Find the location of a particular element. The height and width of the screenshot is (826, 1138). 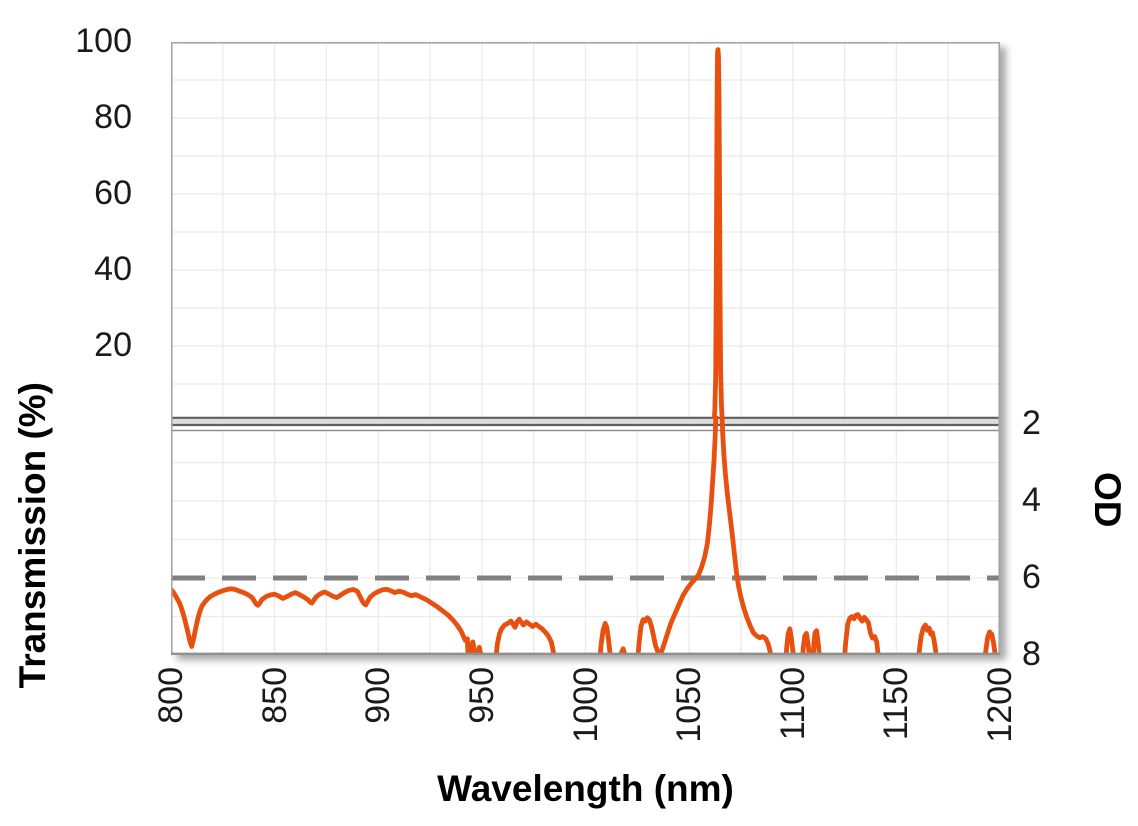

od-tick-label-4: 4 is located at coordinates (1031, 500).